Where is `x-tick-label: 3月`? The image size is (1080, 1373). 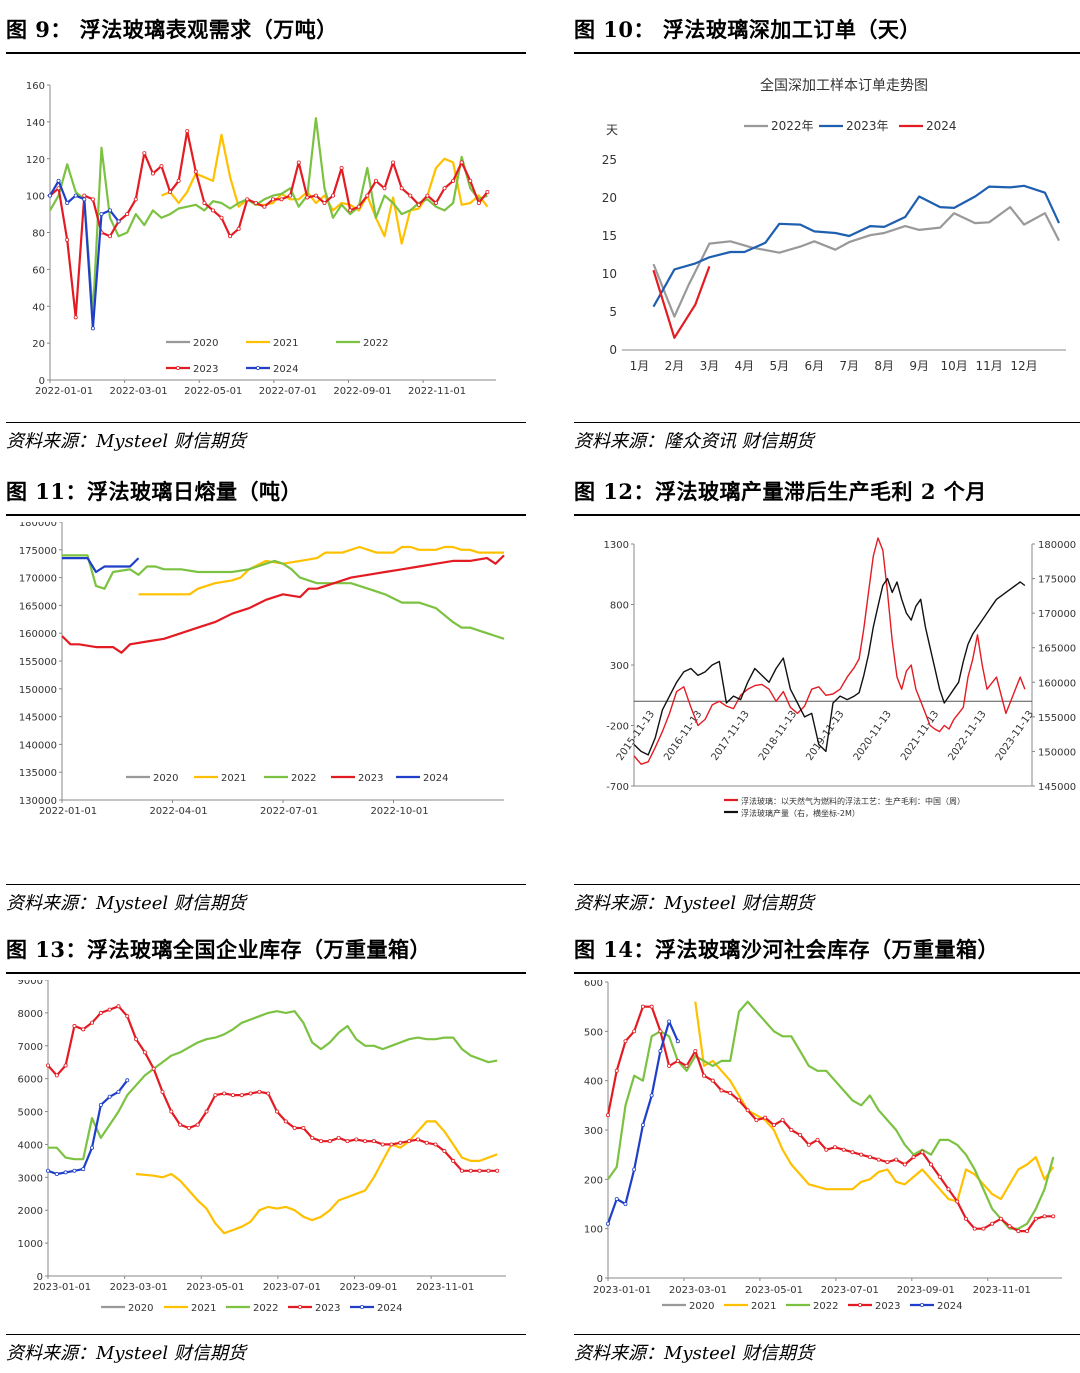
x-tick-label: 3月 is located at coordinates (710, 366).